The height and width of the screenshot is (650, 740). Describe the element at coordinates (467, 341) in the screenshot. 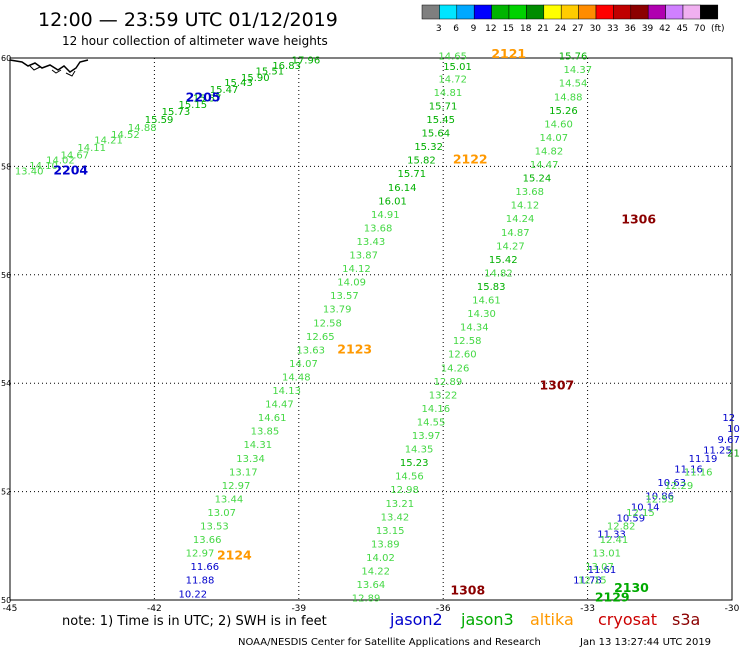

I see `swh-value: 12.58` at that location.